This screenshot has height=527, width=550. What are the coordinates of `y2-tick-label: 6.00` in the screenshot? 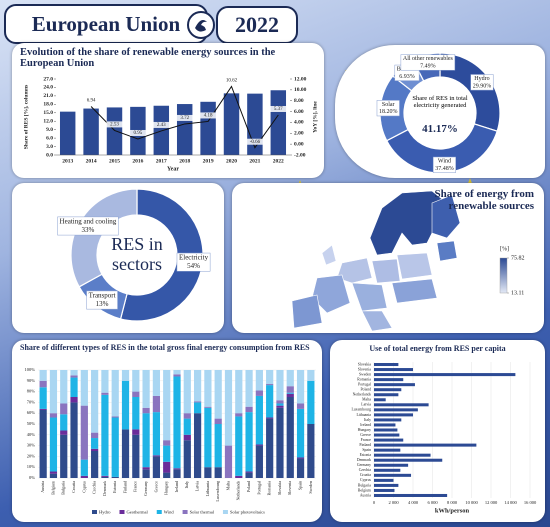 It's located at (299, 112).